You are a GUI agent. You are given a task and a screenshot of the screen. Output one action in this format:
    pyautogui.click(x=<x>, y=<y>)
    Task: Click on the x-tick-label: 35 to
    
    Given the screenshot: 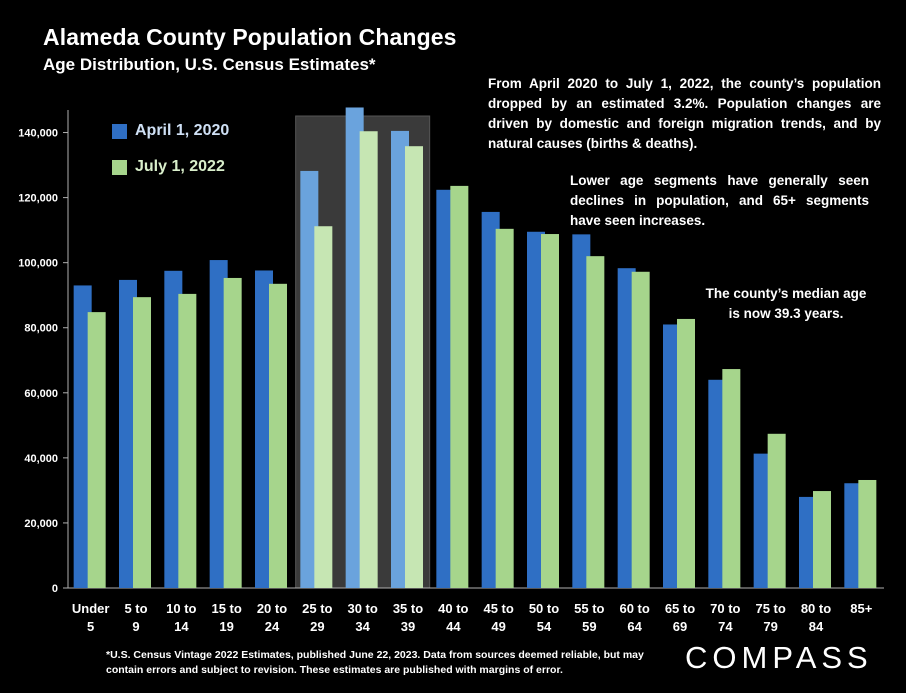 What is the action you would take?
    pyautogui.click(x=408, y=608)
    